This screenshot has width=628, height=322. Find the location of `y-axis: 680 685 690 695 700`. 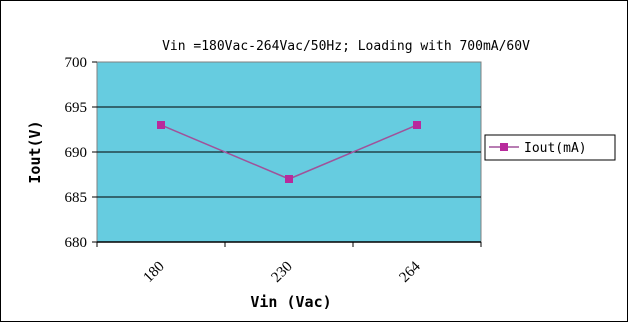

y-axis: 680 685 690 695 700 is located at coordinates (81, 153).